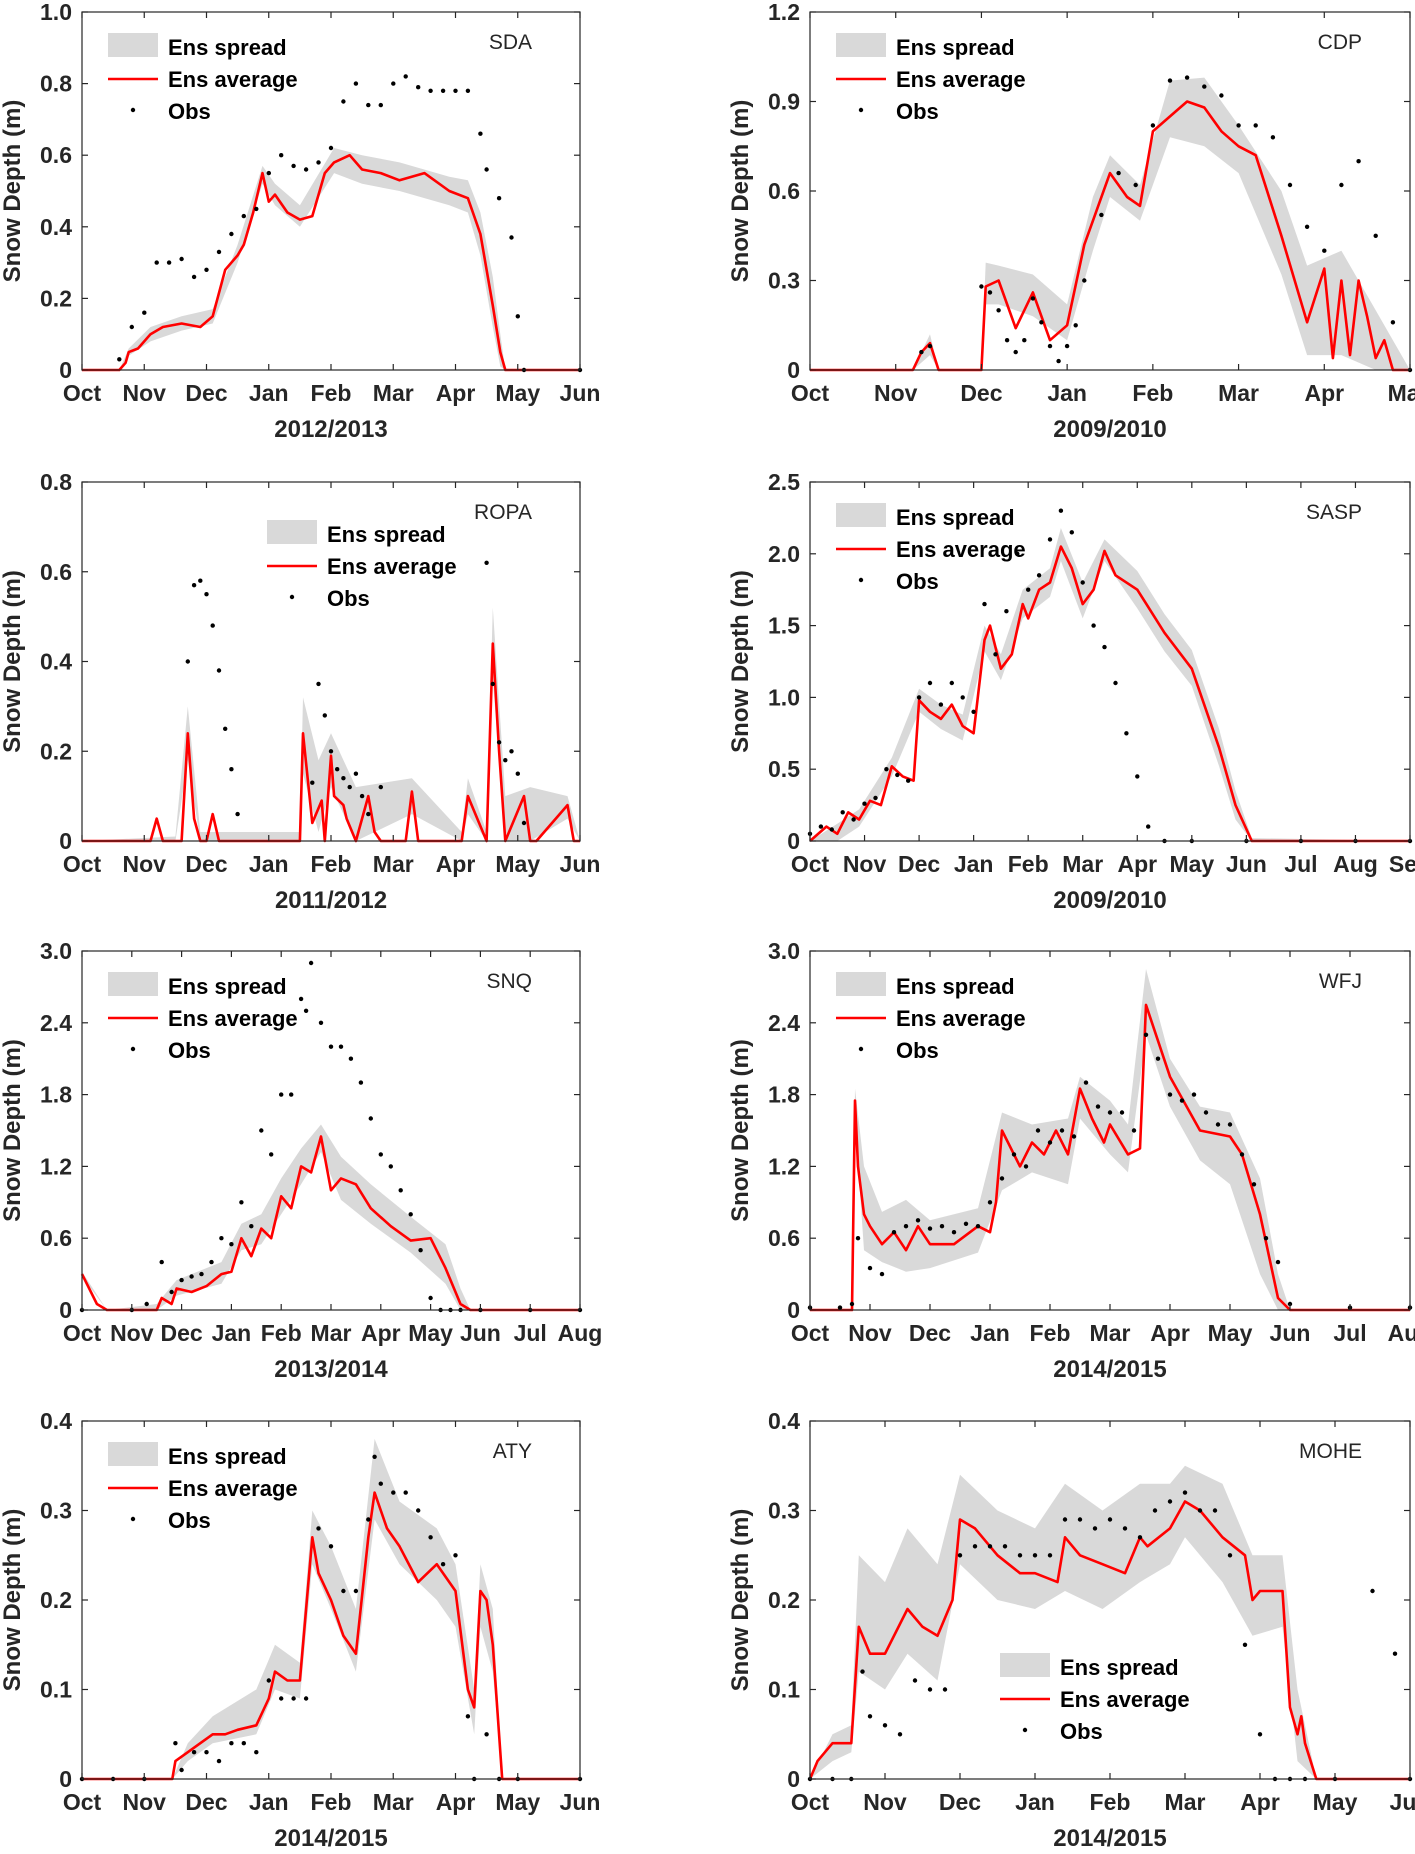 This screenshot has height=1854, width=1415. What do you see at coordinates (331, 191) in the screenshot?
I see `plot-area` at bounding box center [331, 191].